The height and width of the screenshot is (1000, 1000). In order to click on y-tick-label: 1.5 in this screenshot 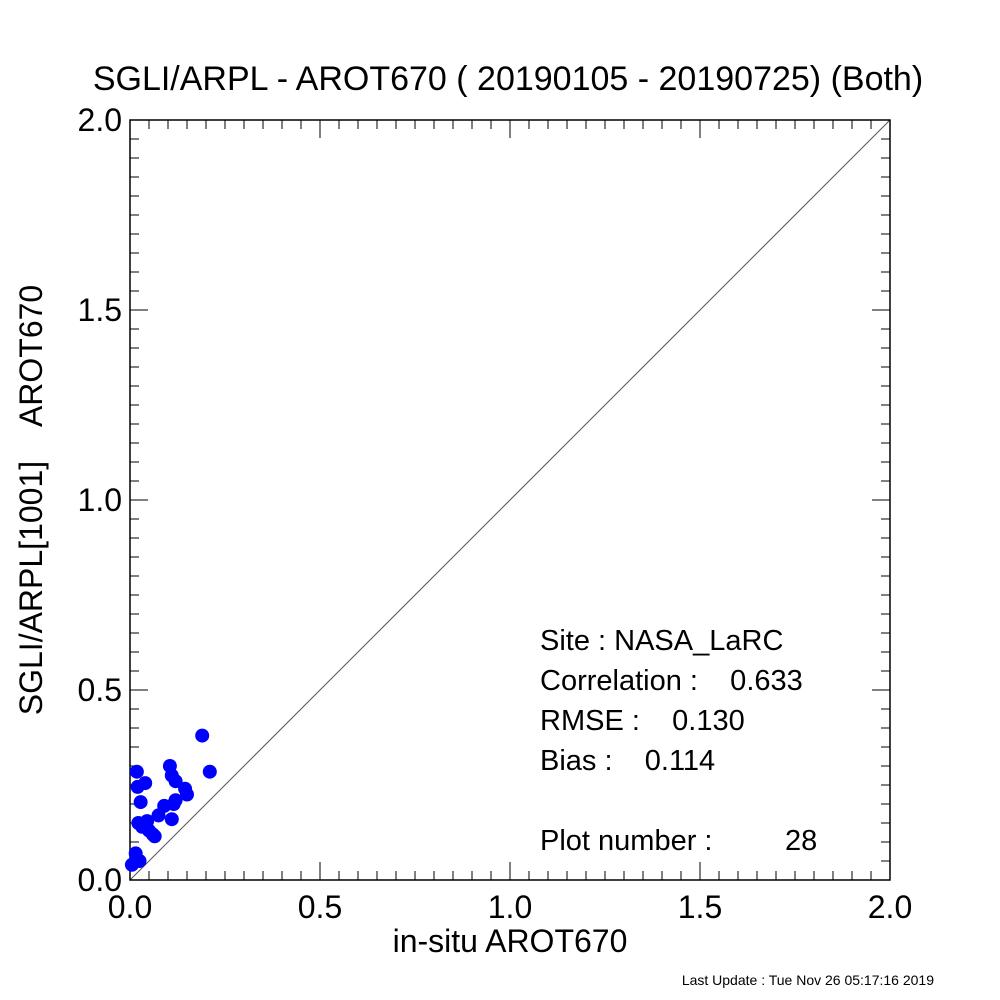, I will do `click(100, 310)`.